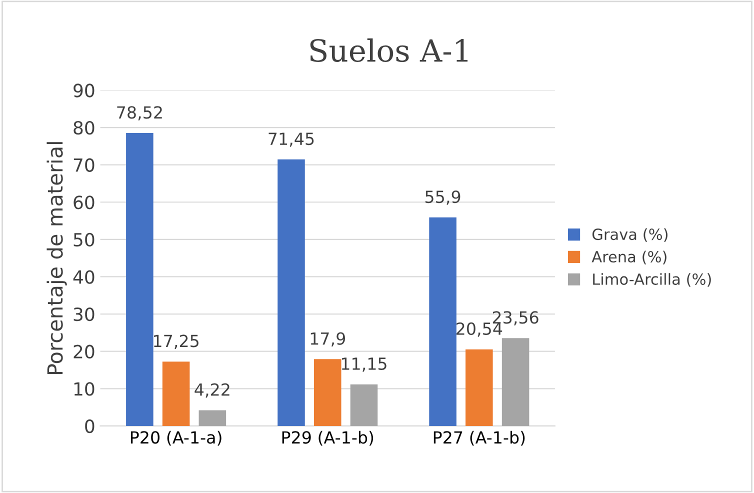  Describe the element at coordinates (212, 390) in the screenshot. I see `data-label: 4,22` at that location.